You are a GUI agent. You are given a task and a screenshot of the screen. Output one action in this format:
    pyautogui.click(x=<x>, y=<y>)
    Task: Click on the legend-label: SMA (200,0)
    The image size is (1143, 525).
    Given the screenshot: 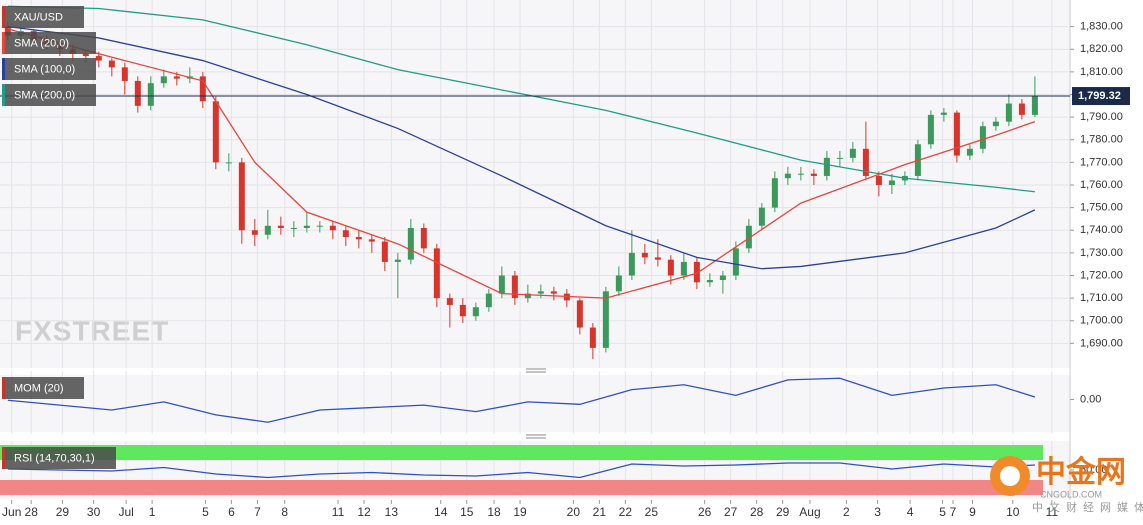 What is the action you would take?
    pyautogui.click(x=44, y=95)
    